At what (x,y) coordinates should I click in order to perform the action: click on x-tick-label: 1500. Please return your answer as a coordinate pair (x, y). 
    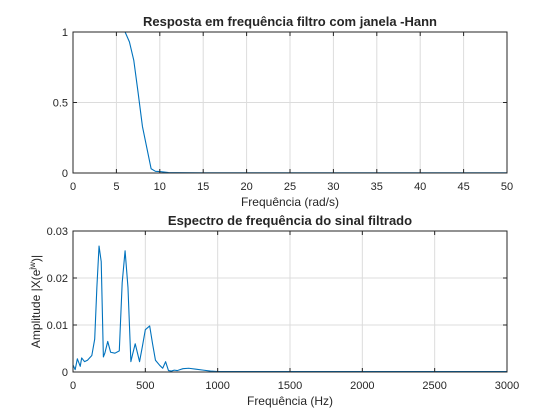
    Looking at the image, I should click on (290, 386).